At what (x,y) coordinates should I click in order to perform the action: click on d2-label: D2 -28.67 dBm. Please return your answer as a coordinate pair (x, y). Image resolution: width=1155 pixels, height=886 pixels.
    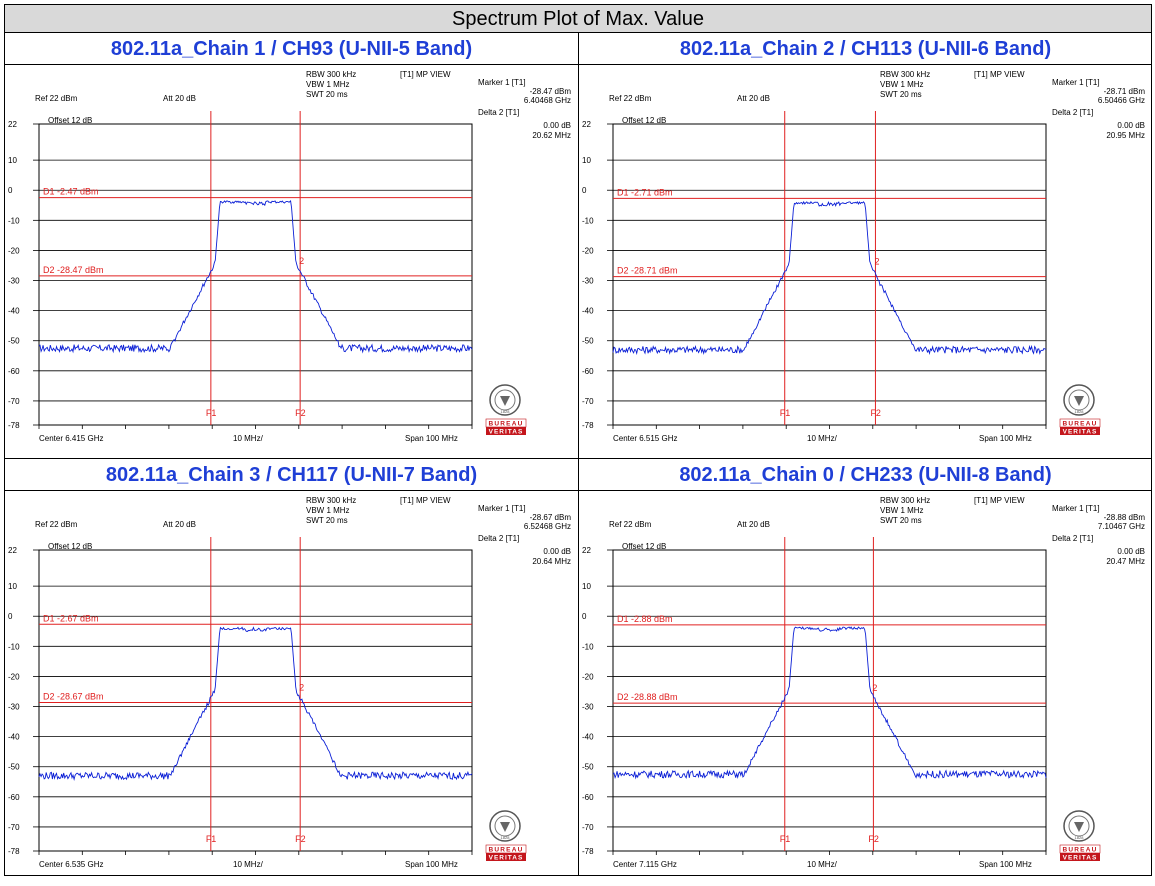
    Looking at the image, I should click on (73, 697).